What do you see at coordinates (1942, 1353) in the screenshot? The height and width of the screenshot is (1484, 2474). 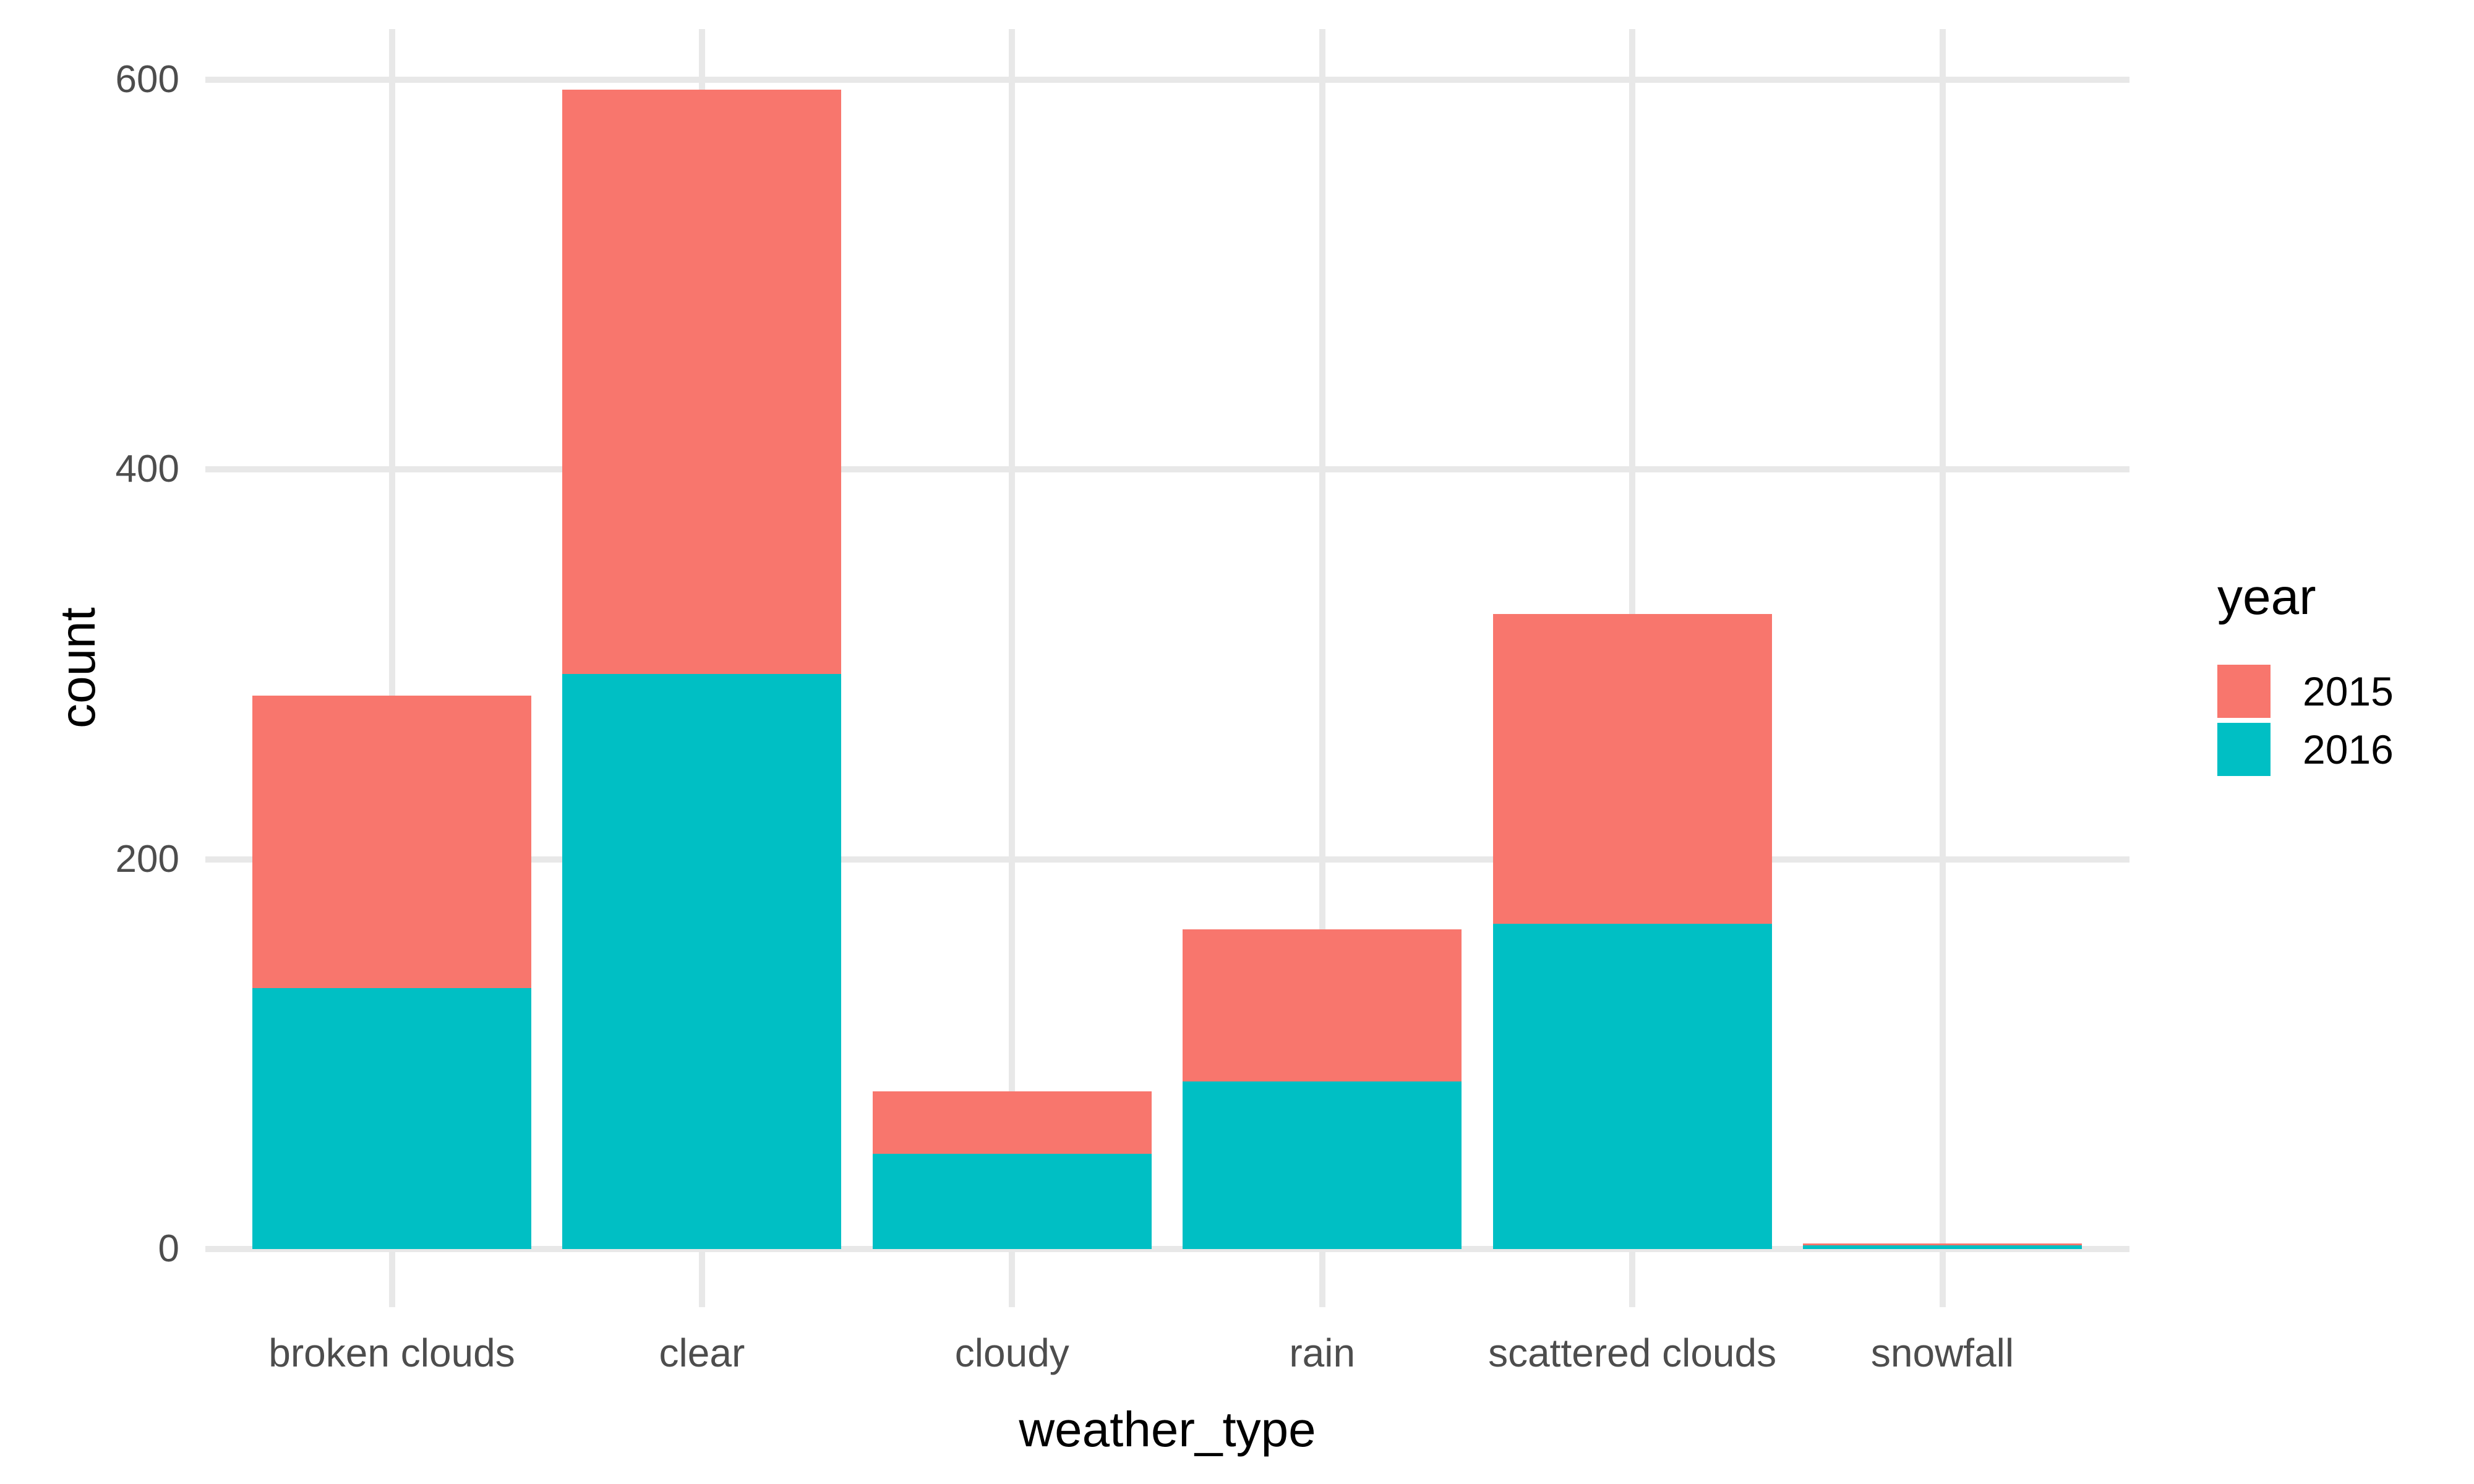 I see `x-tick-label: snowfall` at bounding box center [1942, 1353].